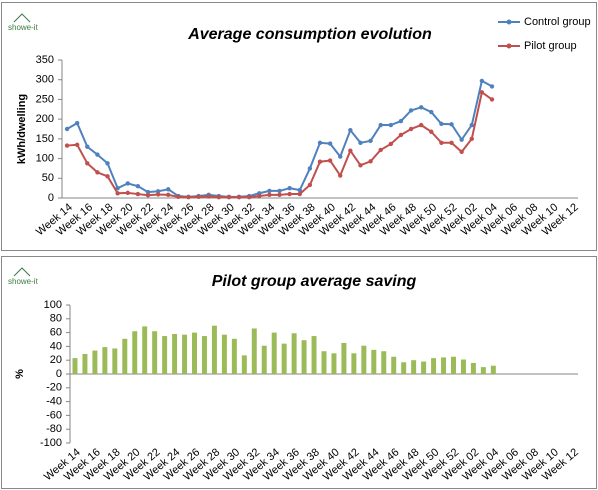 This screenshot has width=598, height=490. I want to click on y-axis-label: kWh/dwelling, so click(22, 129).